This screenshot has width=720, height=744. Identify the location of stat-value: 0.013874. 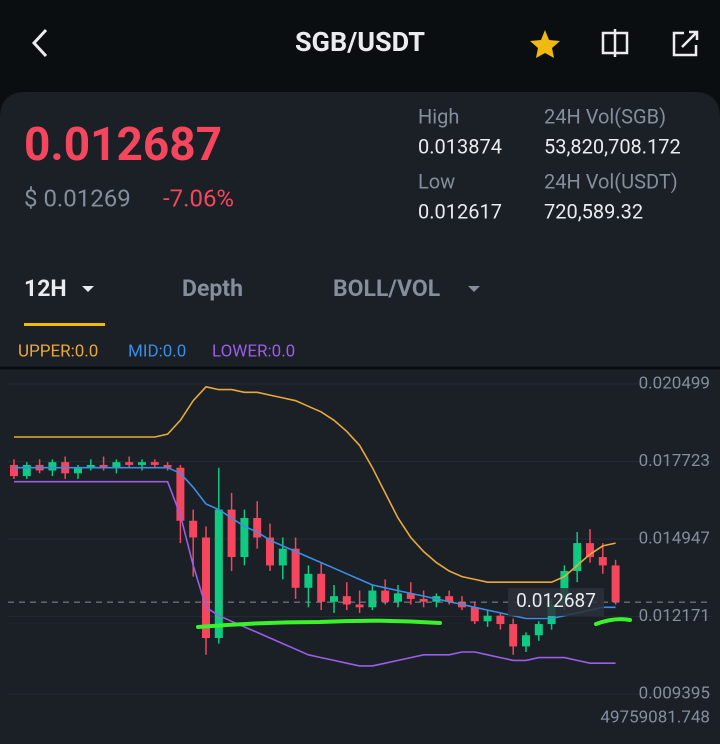
(460, 146).